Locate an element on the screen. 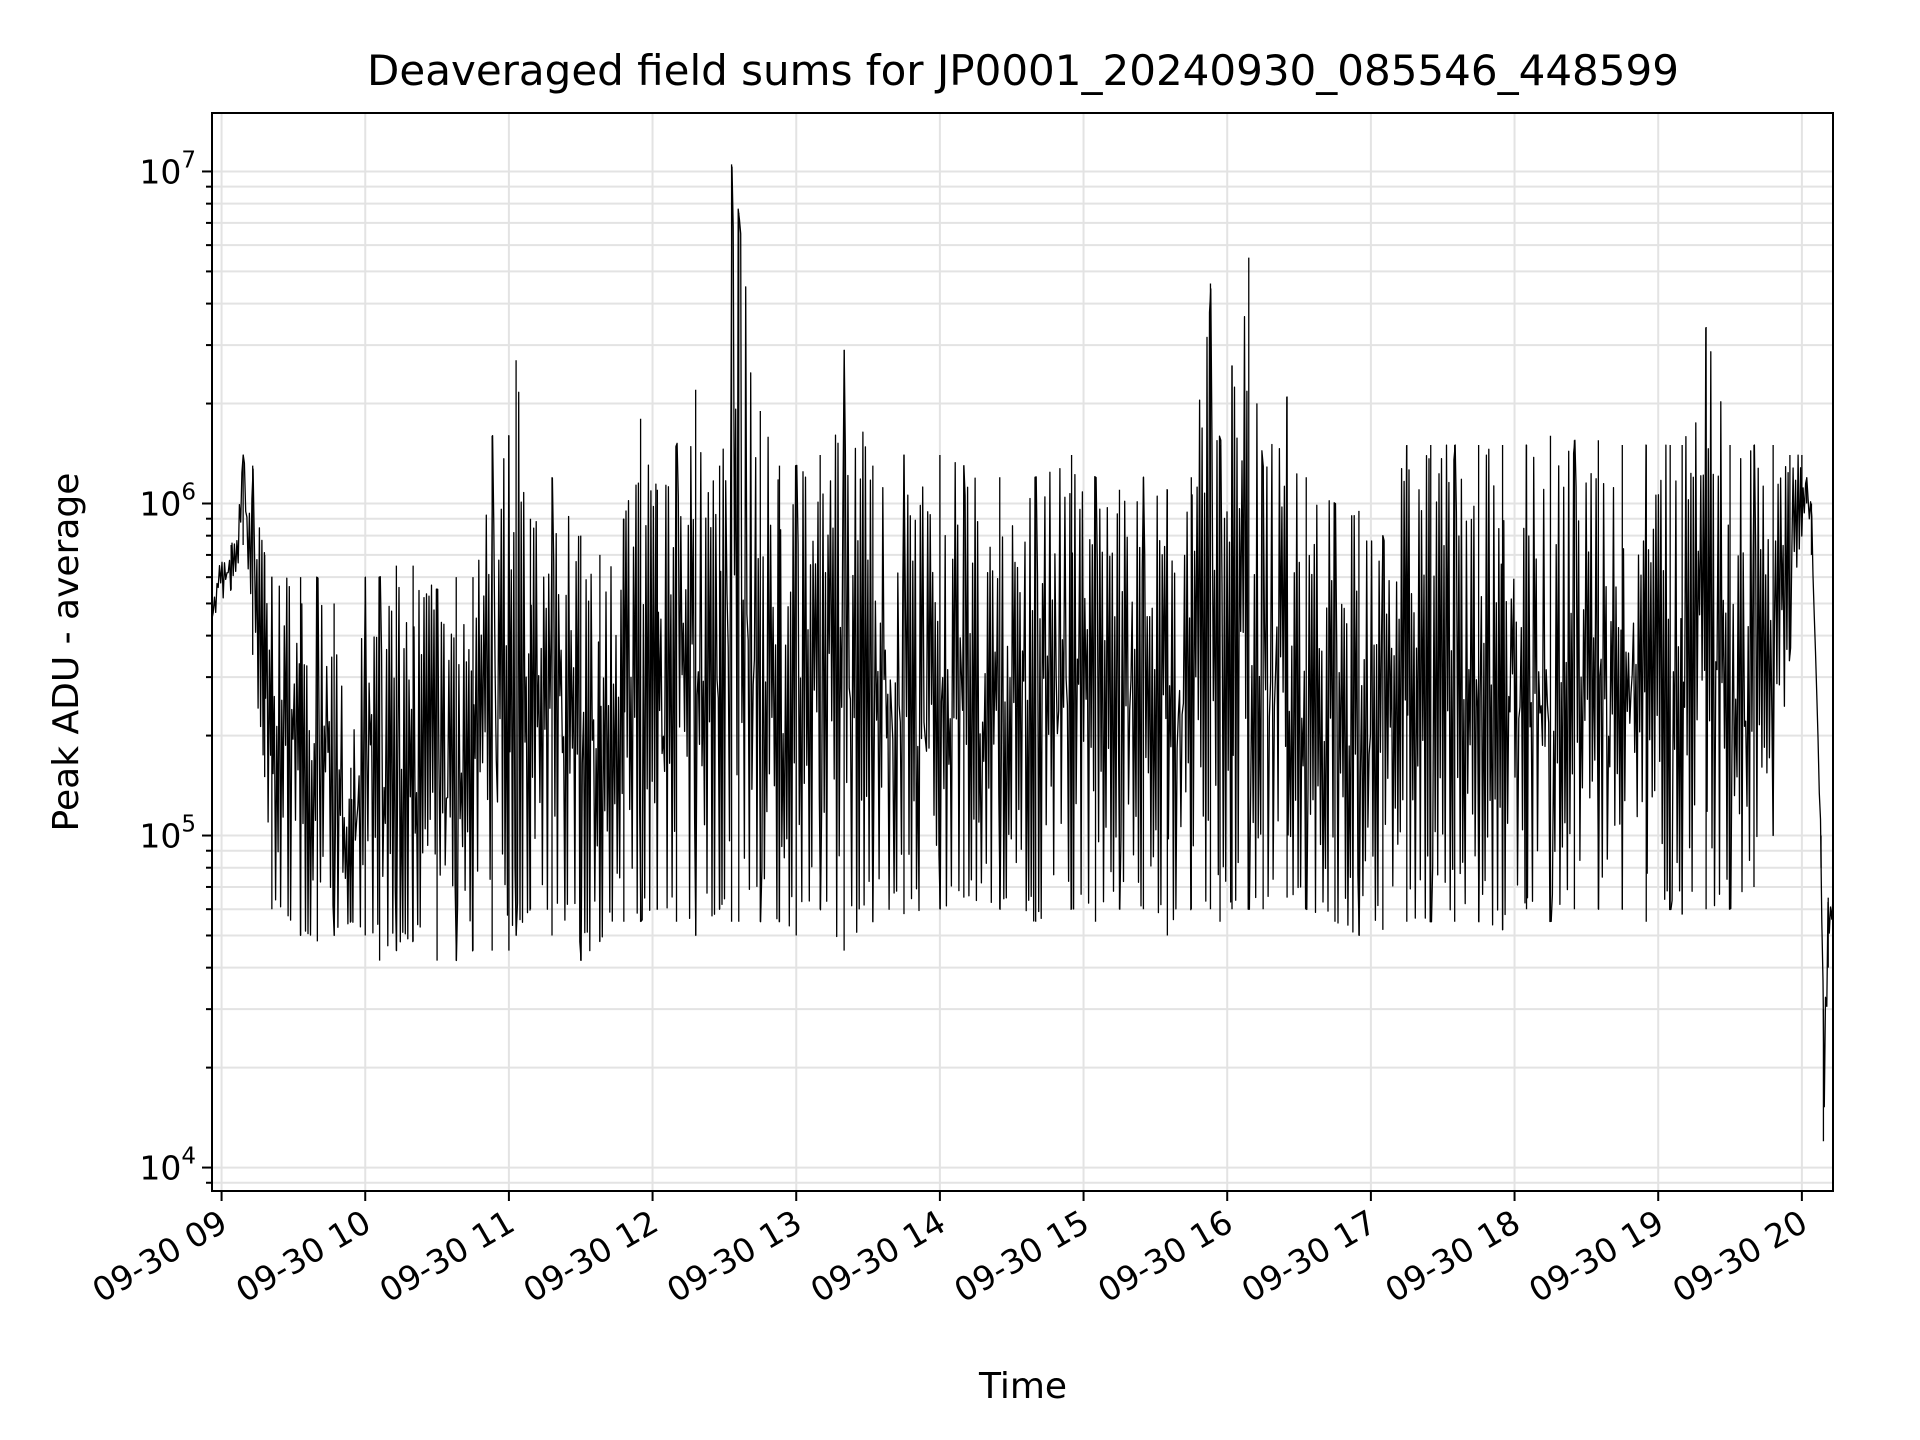 This screenshot has height=1440, width=1920. x-tick-label: 09-30 15 is located at coordinates (1022, 1256).